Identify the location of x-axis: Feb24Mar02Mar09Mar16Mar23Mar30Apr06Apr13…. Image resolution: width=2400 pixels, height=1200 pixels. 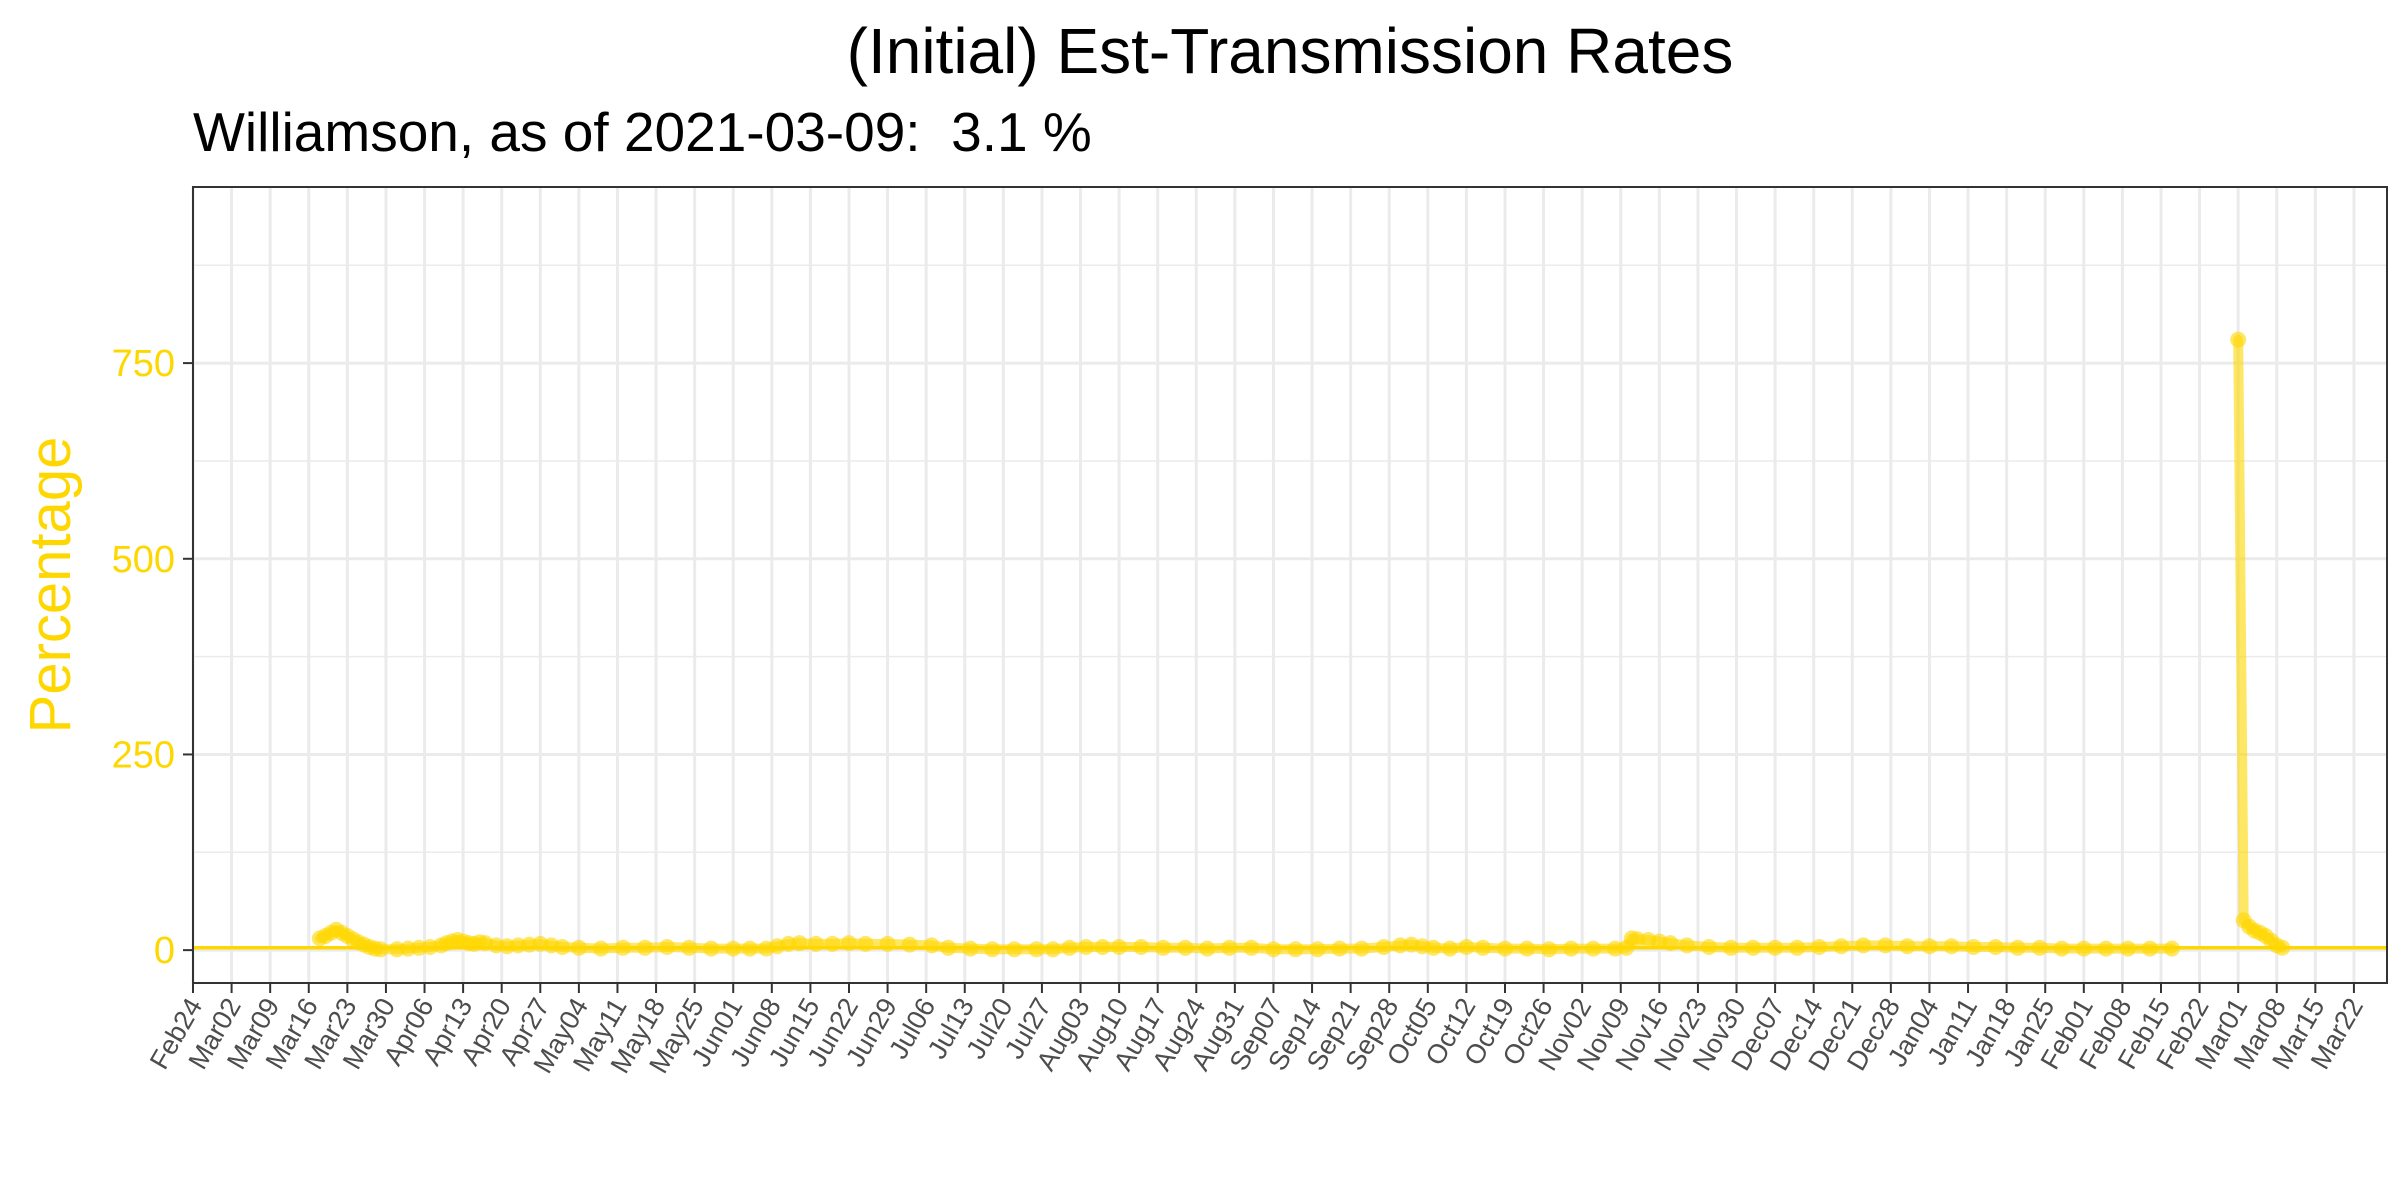
(1256, 1030).